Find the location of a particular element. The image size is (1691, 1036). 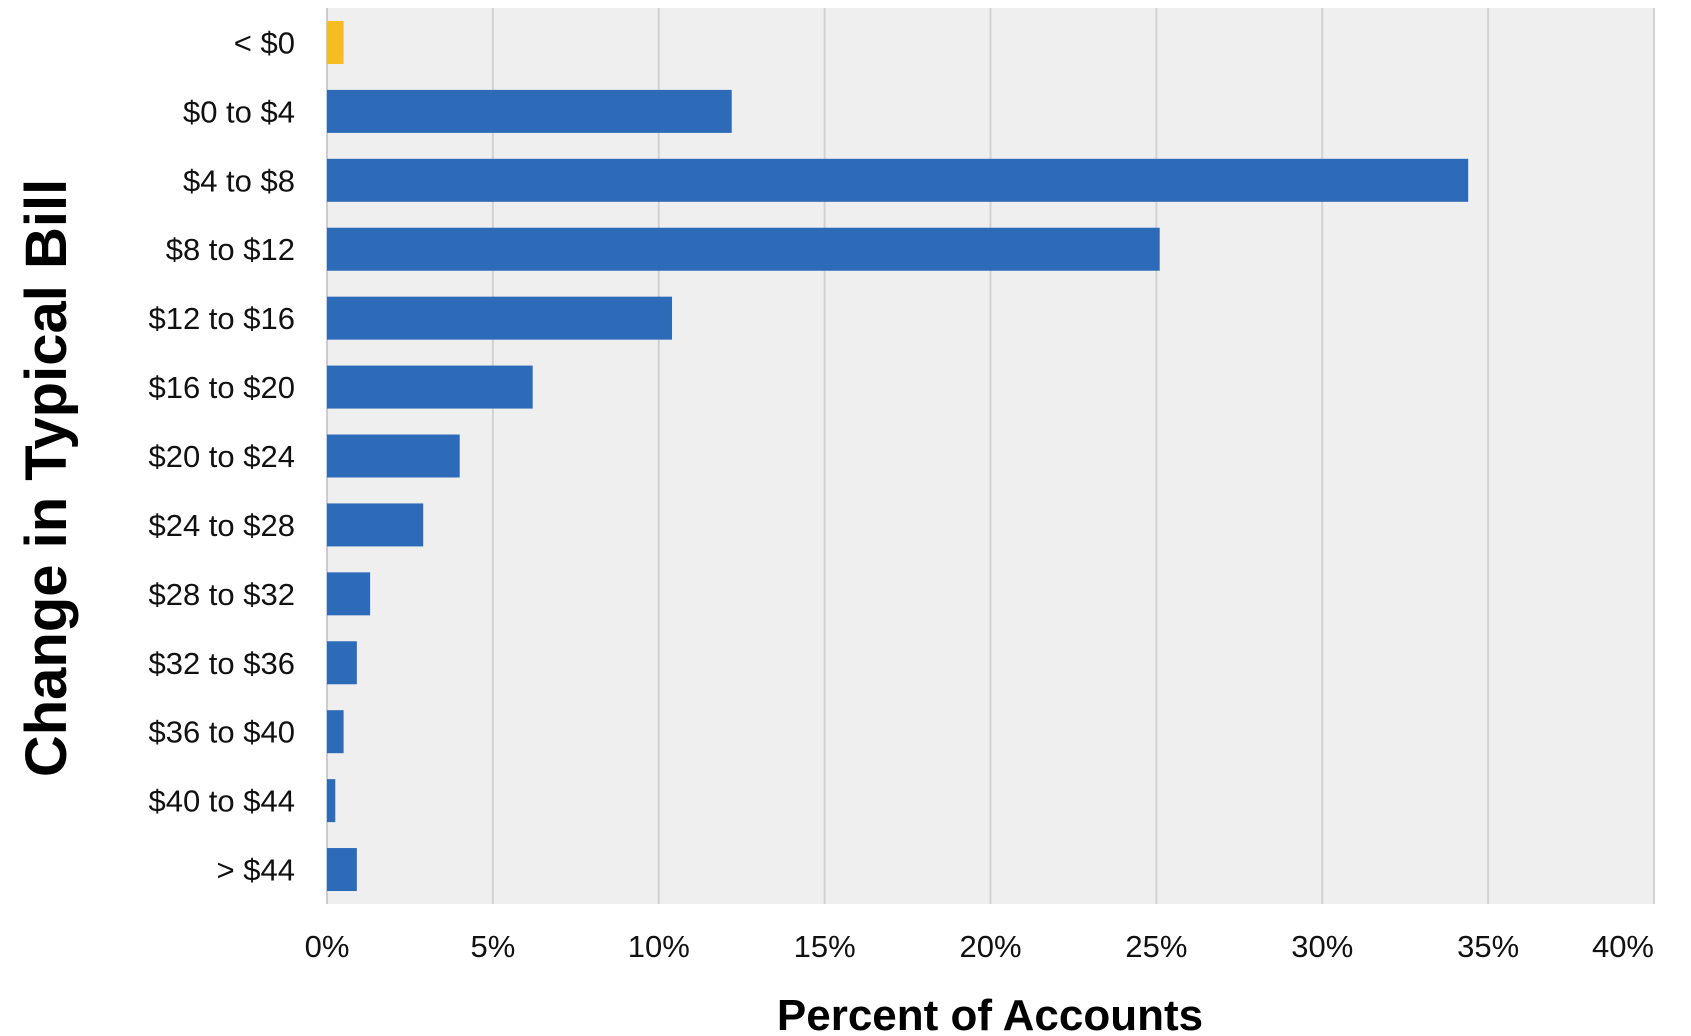

category-label: $12 to $16 is located at coordinates (221, 318).